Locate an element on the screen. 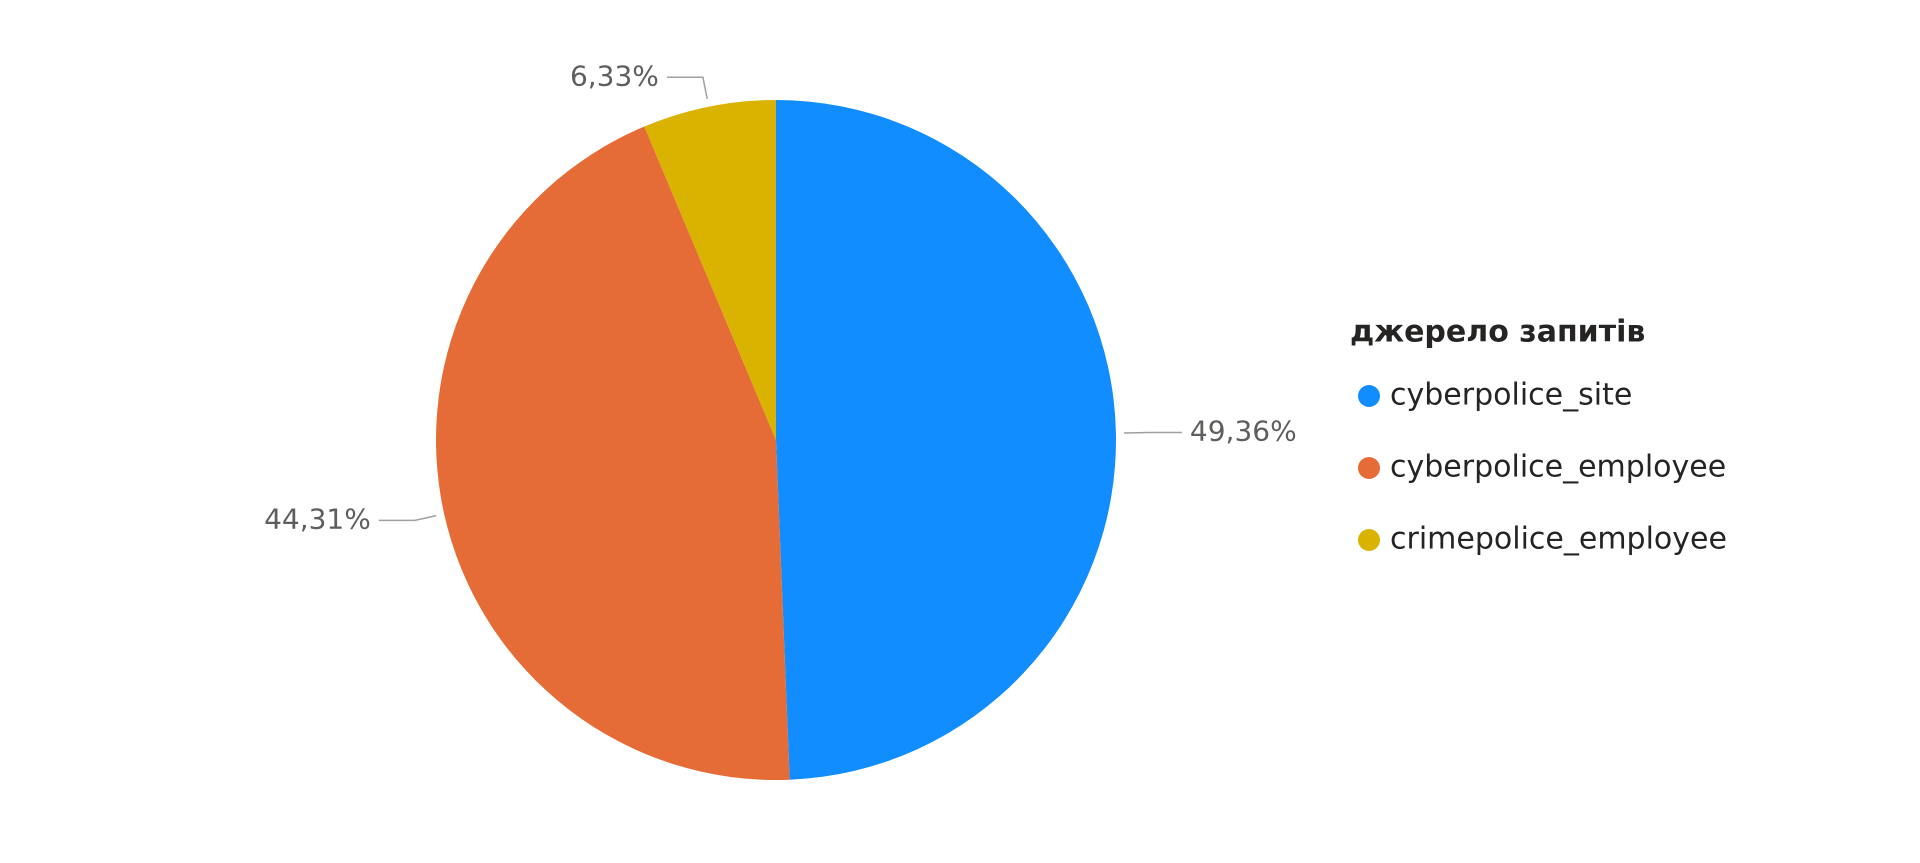 The width and height of the screenshot is (1920, 863). data-label: 44,31% is located at coordinates (317, 518).